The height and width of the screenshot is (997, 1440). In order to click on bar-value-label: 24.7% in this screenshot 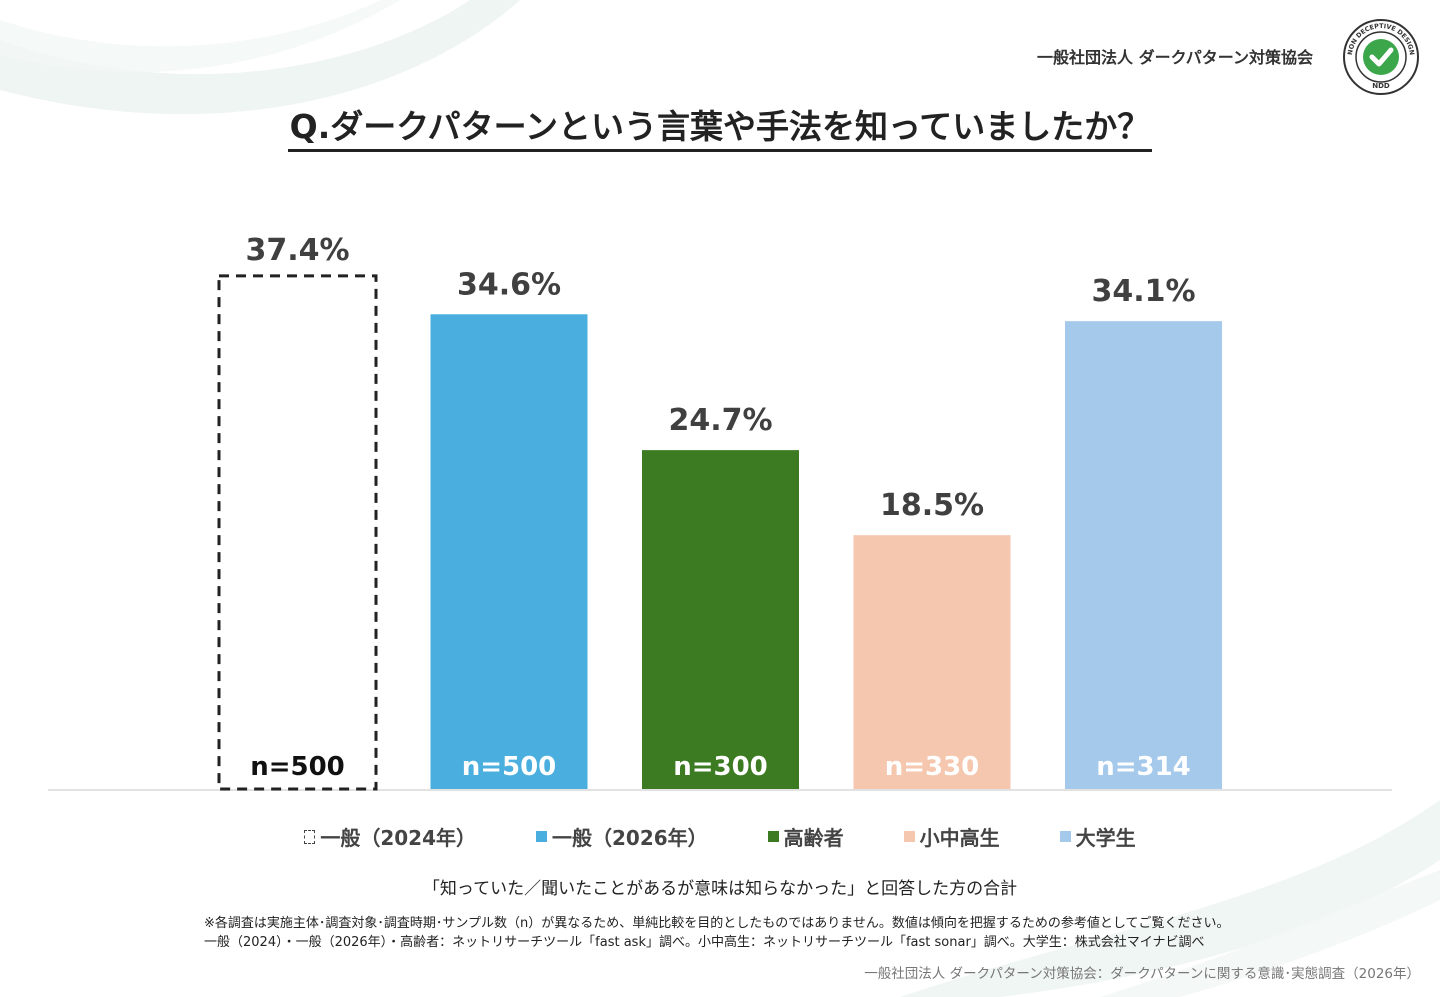, I will do `click(720, 420)`.